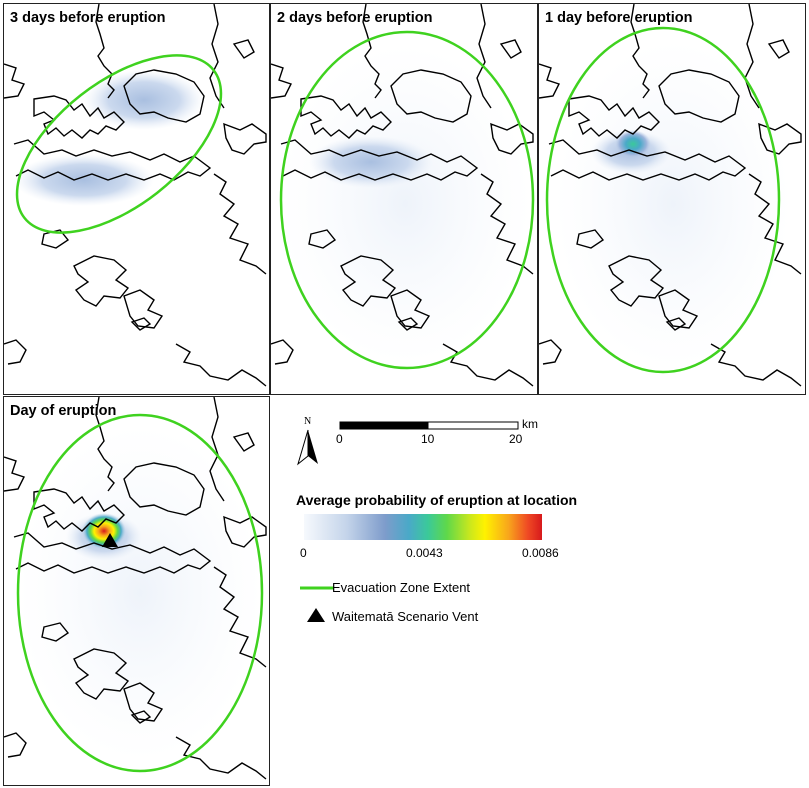  I want to click on vent-triangle-icon, so click(110, 540).